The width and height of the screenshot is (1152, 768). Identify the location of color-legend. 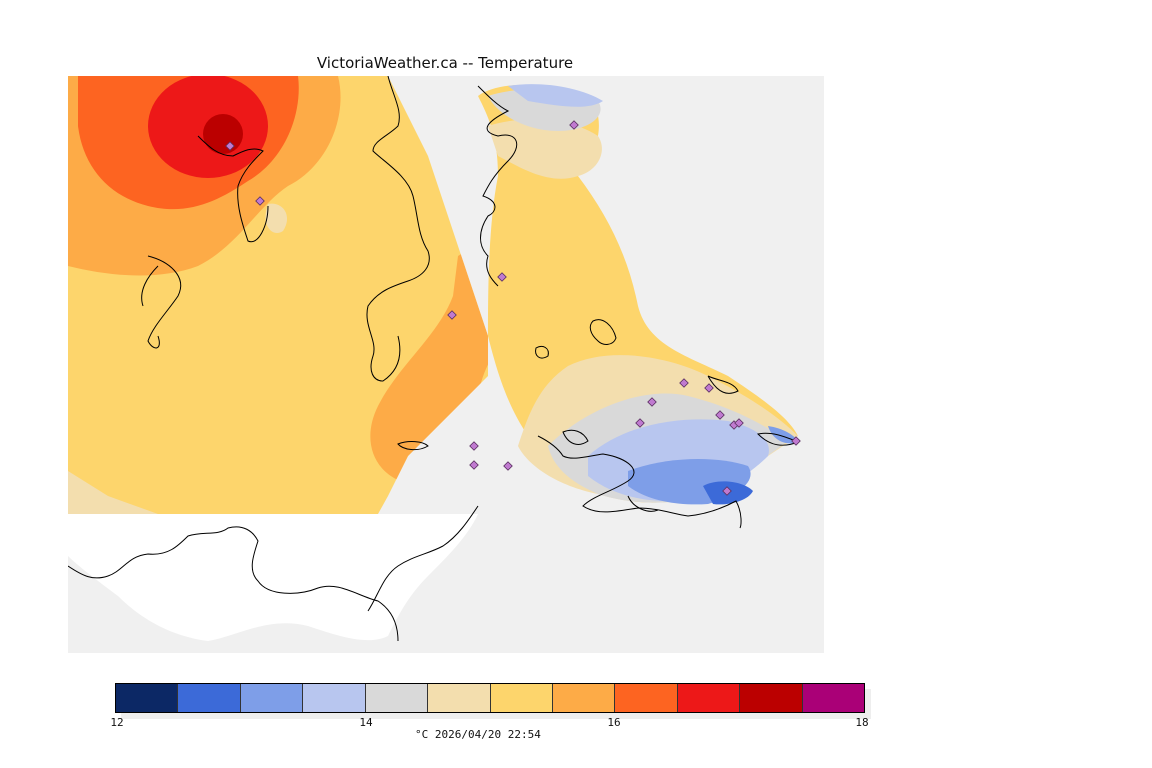
(493, 701).